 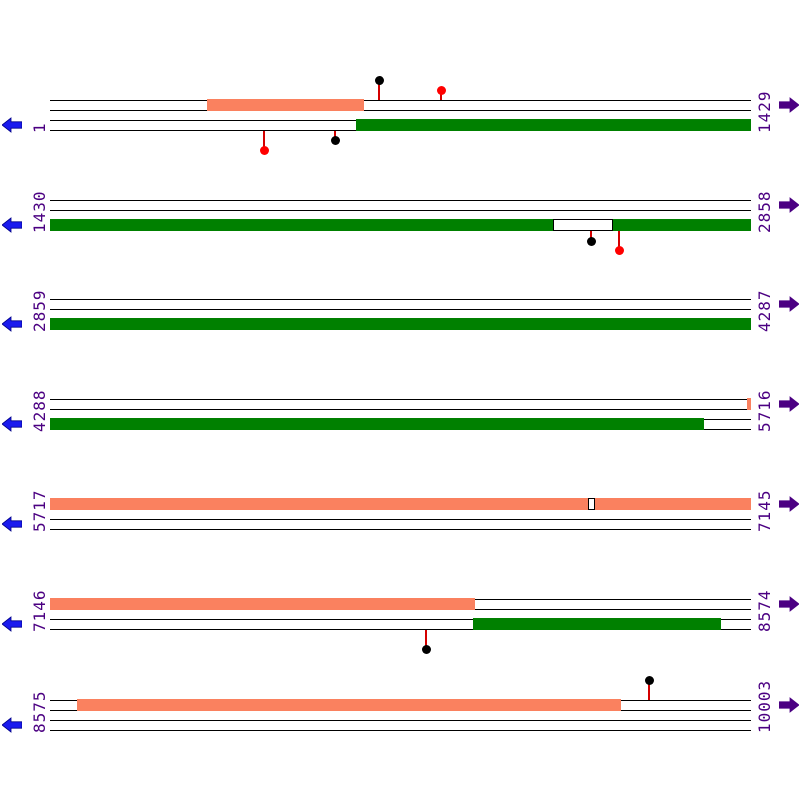 I want to click on row-start-coordinate: 2859, so click(x=39, y=310).